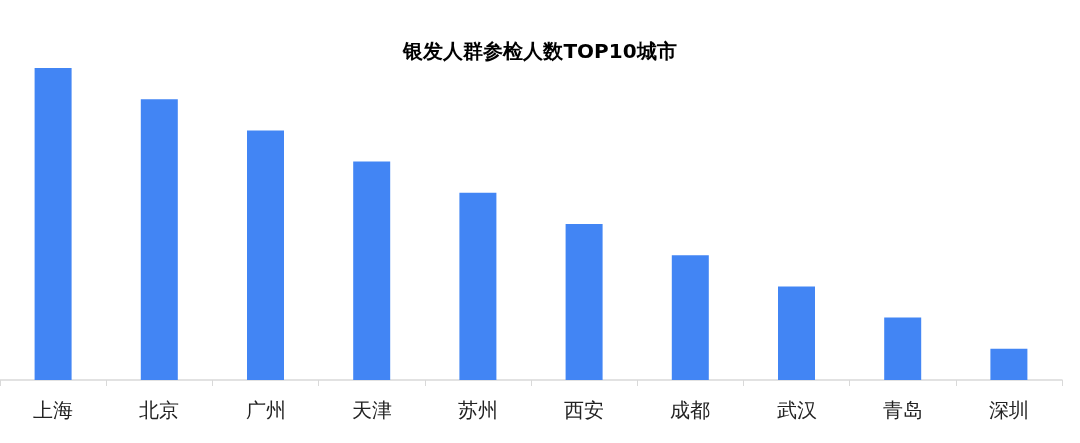  Describe the element at coordinates (584, 410) in the screenshot. I see `x-tick-label: 西安` at that location.